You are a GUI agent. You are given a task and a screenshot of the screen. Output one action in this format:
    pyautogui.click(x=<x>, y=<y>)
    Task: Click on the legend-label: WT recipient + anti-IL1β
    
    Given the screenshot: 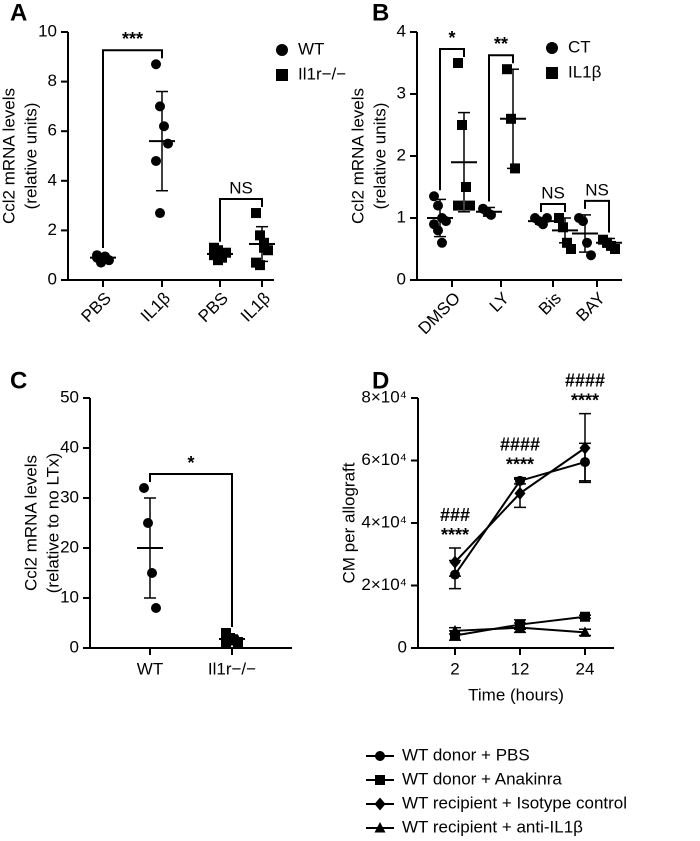 What is the action you would take?
    pyautogui.click(x=492, y=826)
    